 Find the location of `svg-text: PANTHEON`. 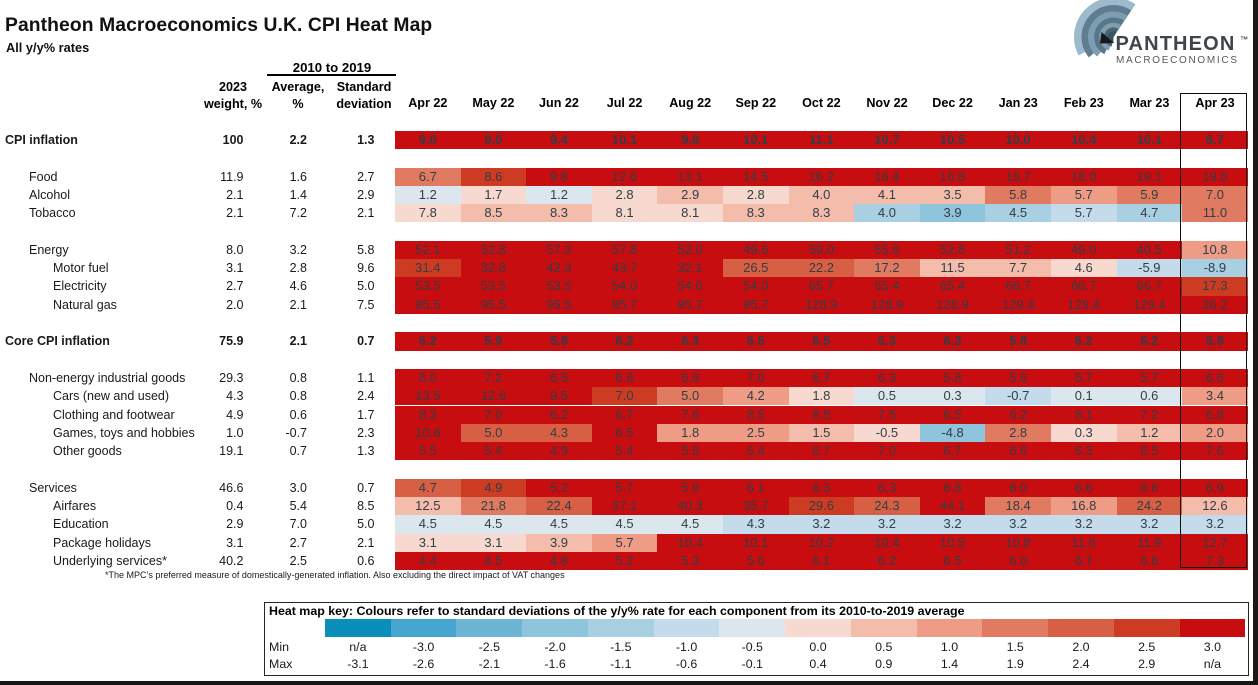

svg-text: PANTHEON is located at coordinates (1176, 44).